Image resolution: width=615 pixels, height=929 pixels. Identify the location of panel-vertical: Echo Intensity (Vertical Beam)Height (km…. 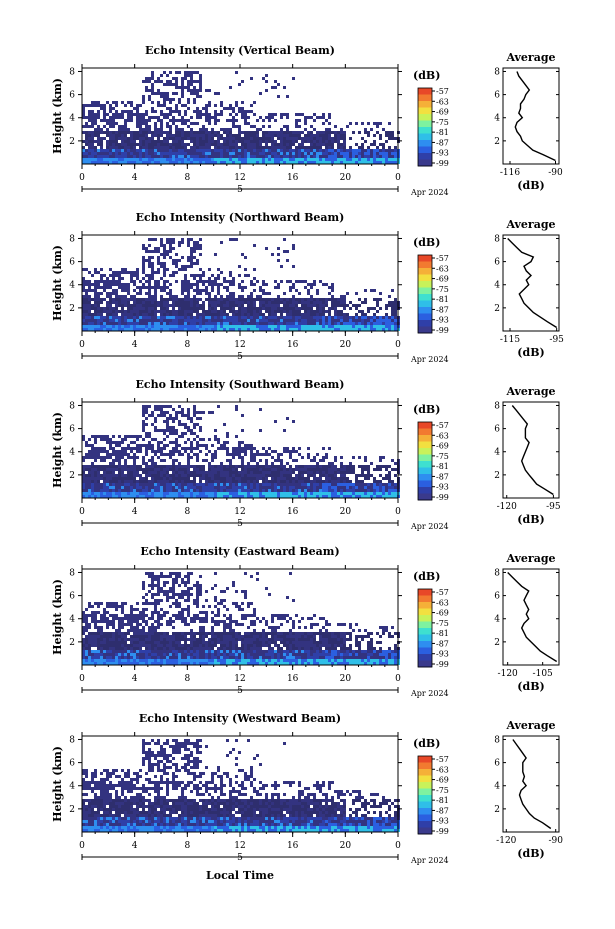
(307, 120).